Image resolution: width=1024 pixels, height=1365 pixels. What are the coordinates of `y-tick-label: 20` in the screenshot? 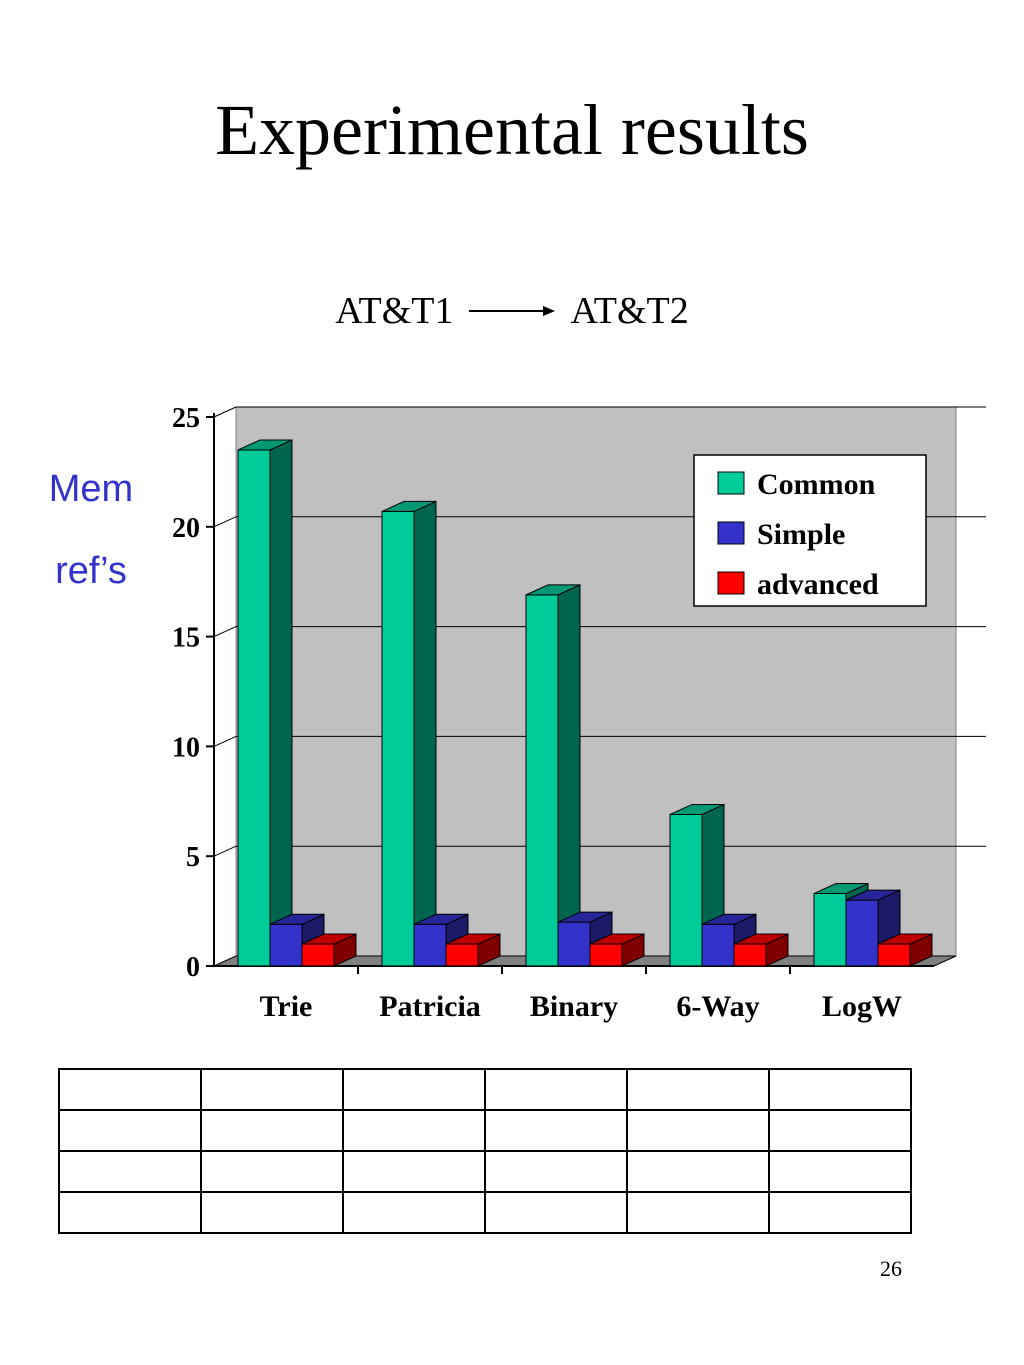 It's located at (186, 528).